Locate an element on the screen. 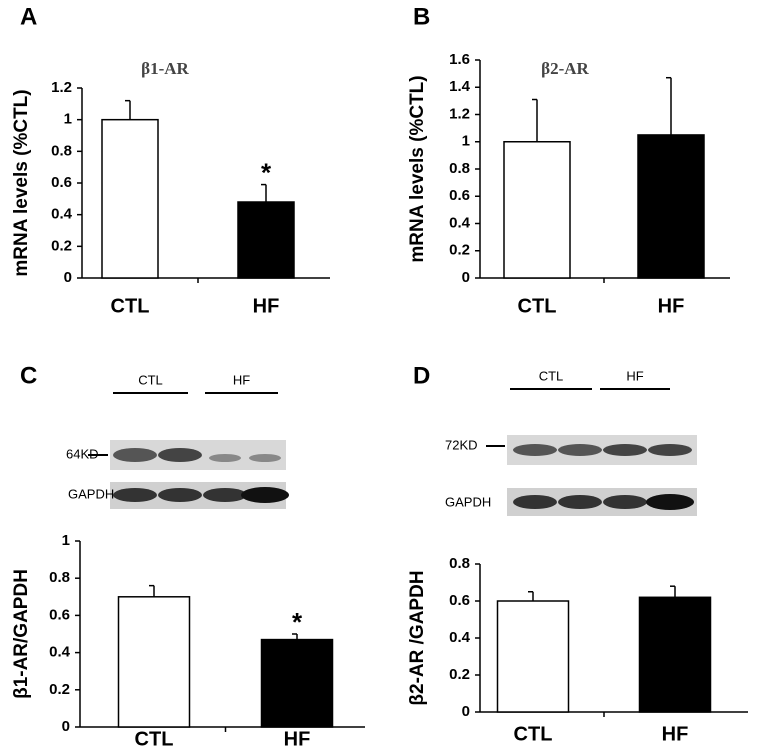 This screenshot has height=748, width=779. panel-label: D is located at coordinates (421, 375).